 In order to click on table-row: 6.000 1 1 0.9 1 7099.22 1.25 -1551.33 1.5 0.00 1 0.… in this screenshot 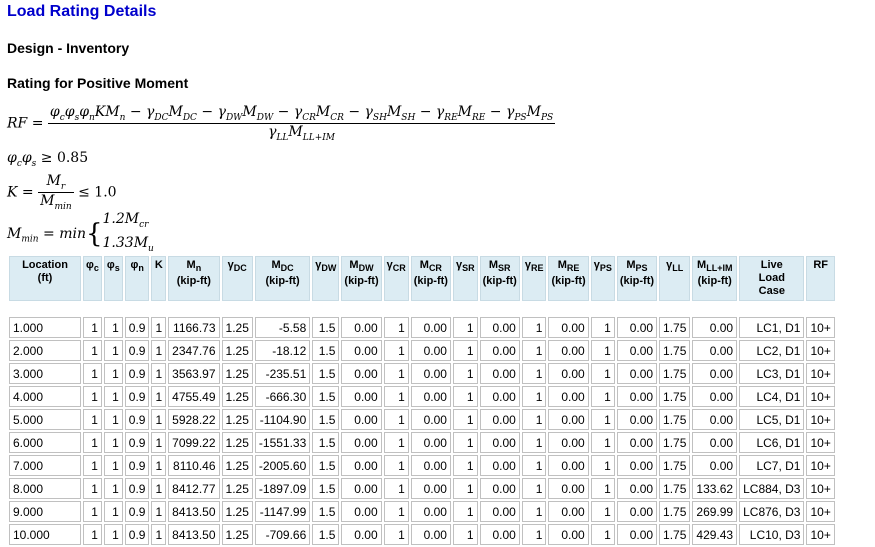, I will do `click(422, 442)`.